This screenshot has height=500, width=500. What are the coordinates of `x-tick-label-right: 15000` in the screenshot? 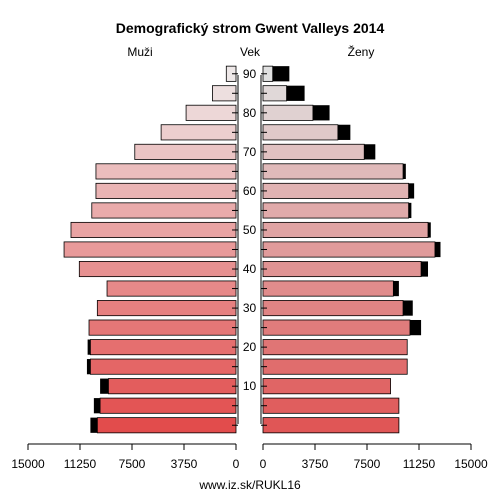 It's located at (471, 464).